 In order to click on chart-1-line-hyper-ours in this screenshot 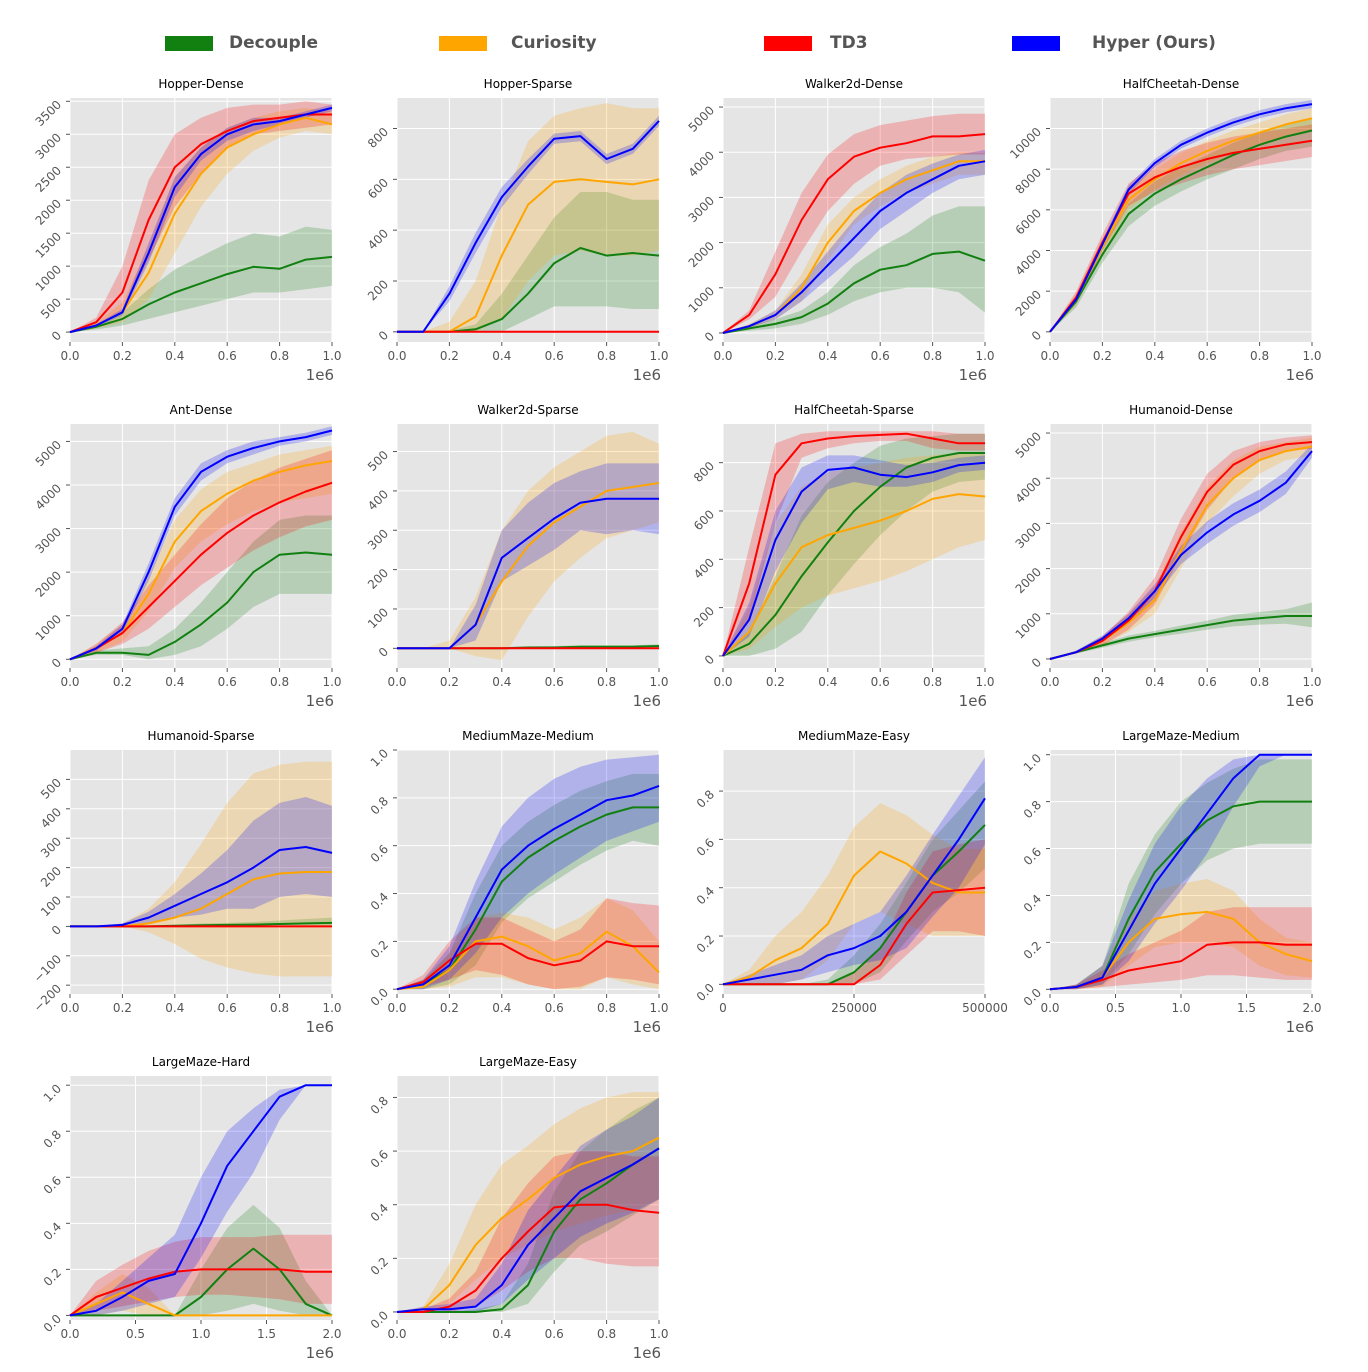, I will do `click(528, 226)`.